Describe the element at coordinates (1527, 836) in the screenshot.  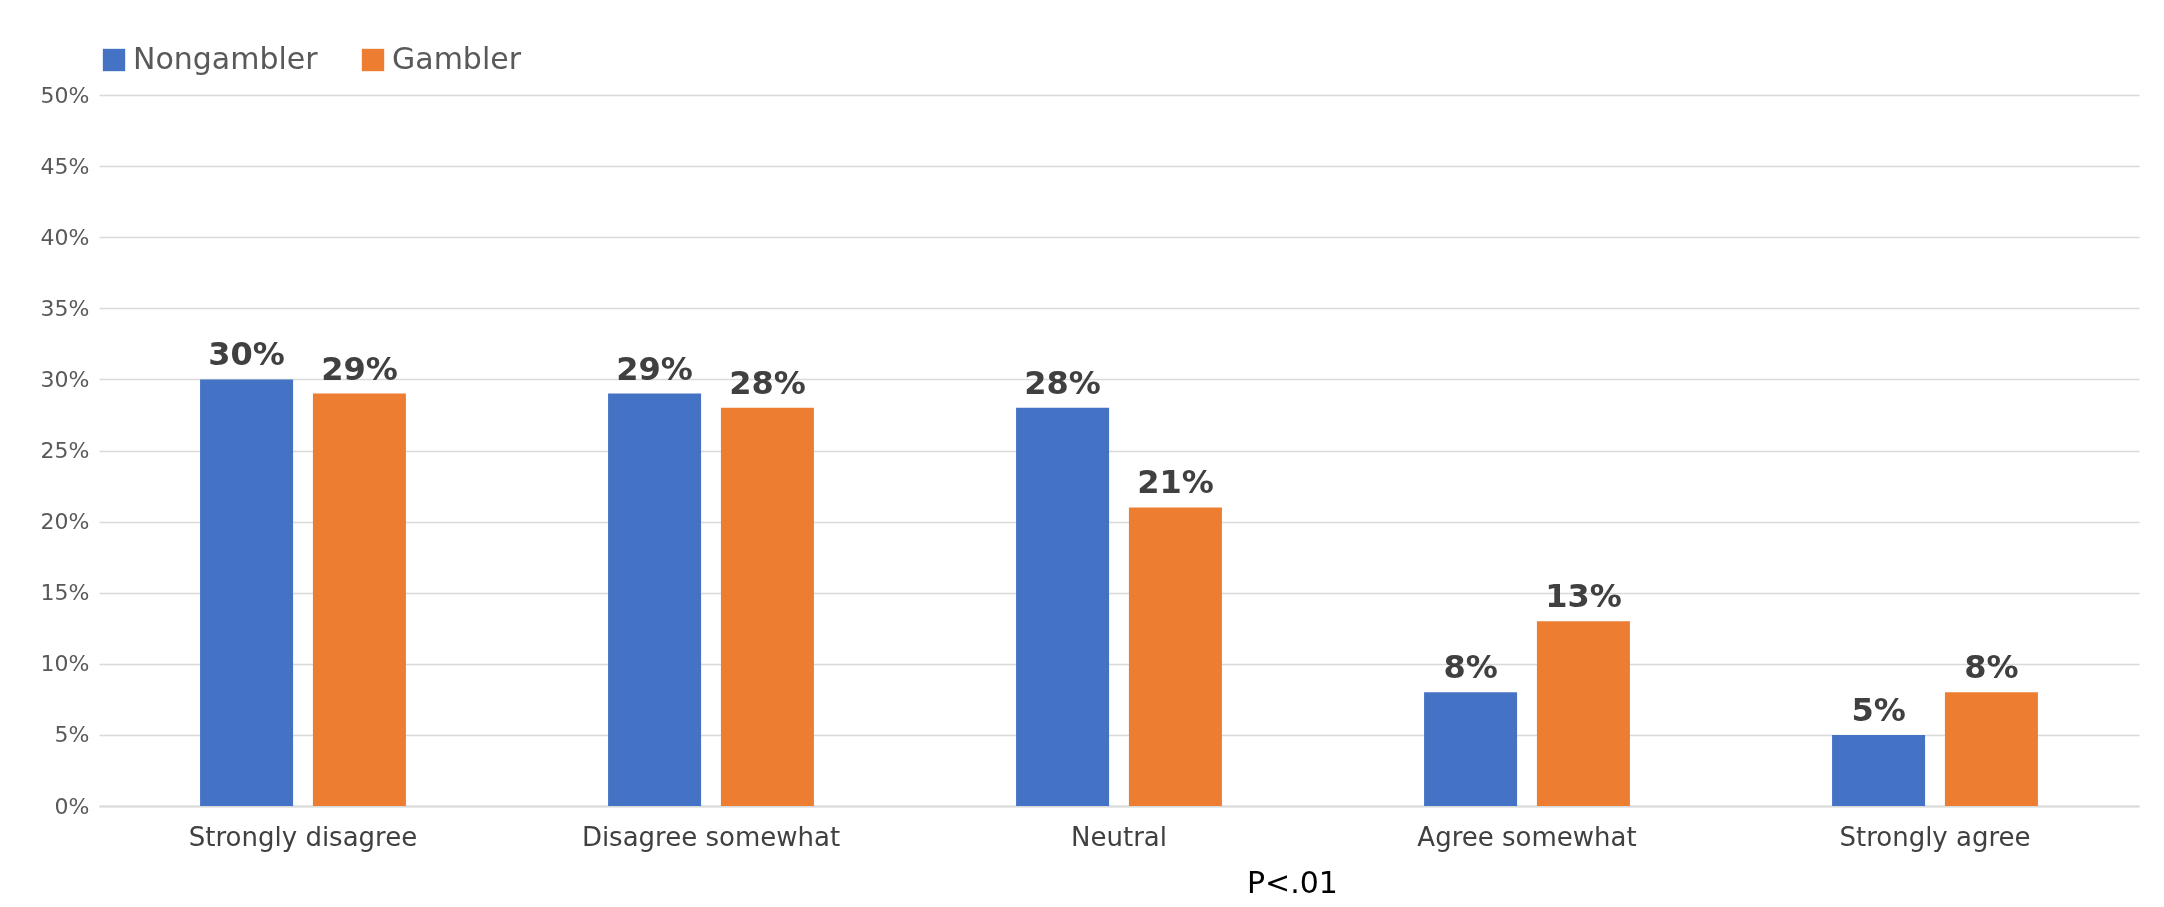
I see `x-tick-label: Agree somewhat` at that location.